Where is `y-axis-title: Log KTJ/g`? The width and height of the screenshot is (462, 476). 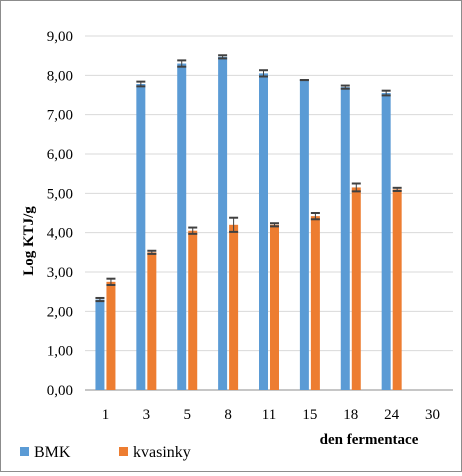
y-axis-title: Log KTJ/g is located at coordinates (29, 241).